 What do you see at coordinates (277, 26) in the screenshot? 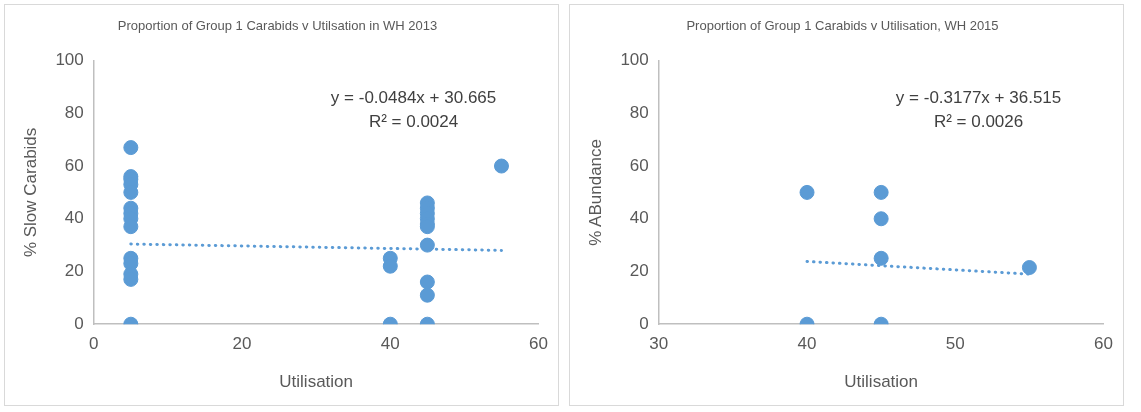
I see `chart-title: Proportion of Group 1 Carabids v Utilsation in WH 2013` at bounding box center [277, 26].